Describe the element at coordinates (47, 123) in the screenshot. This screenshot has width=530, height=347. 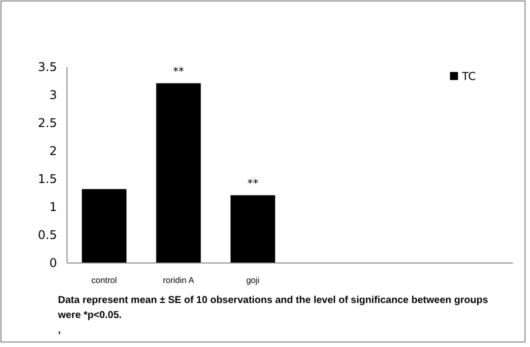
I see `y-tick-label: 2.5` at that location.